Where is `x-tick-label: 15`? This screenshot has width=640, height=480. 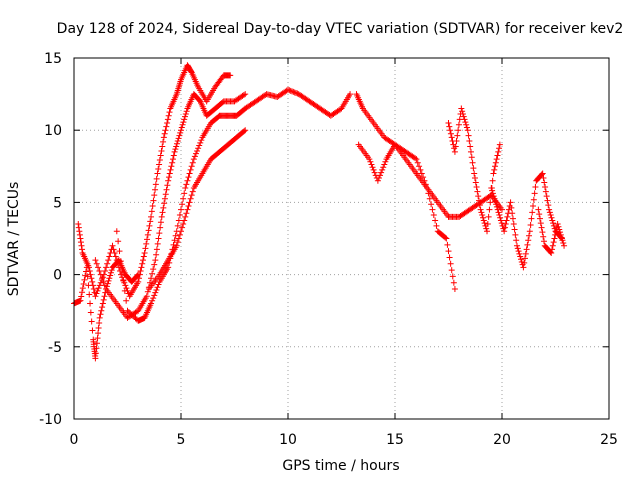
x-tick-label: 15 is located at coordinates (395, 440).